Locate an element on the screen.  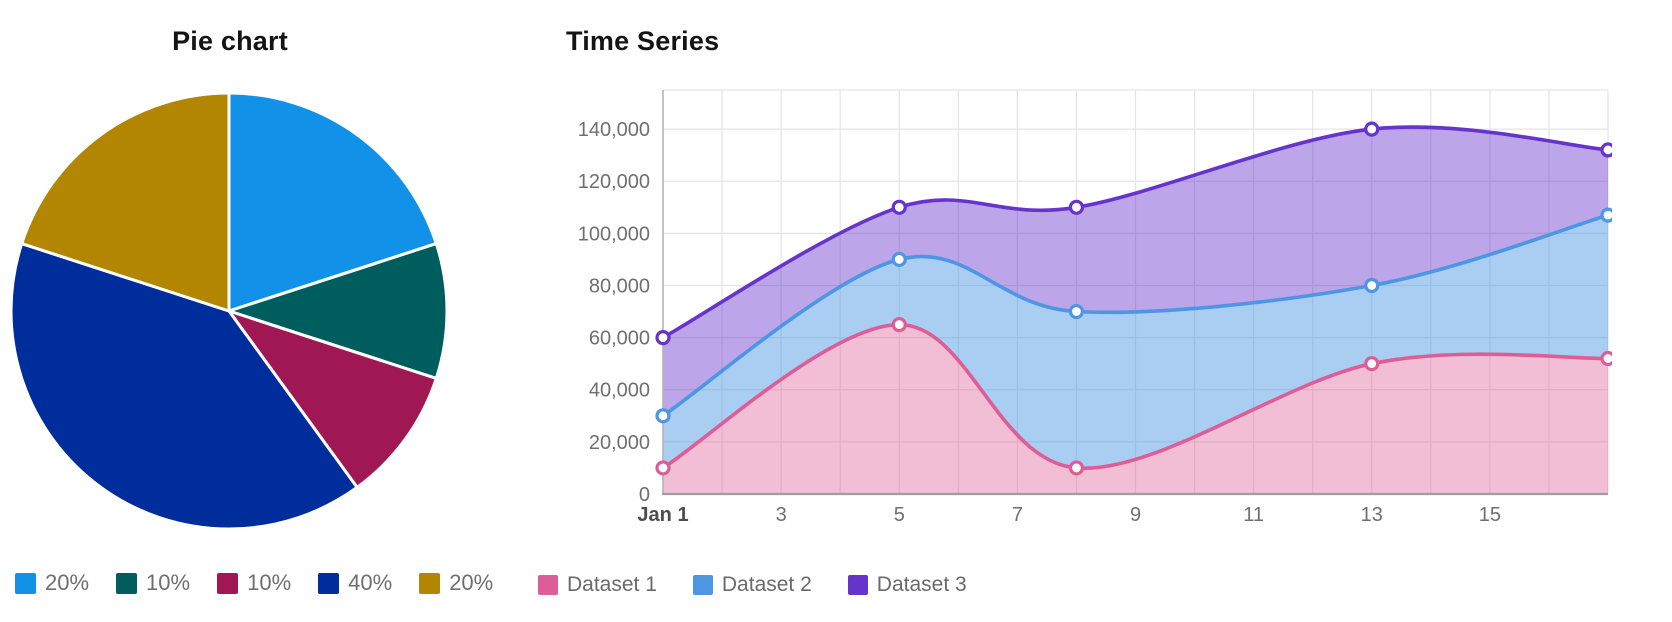
y-tick-label: 140,000 is located at coordinates (614, 130).